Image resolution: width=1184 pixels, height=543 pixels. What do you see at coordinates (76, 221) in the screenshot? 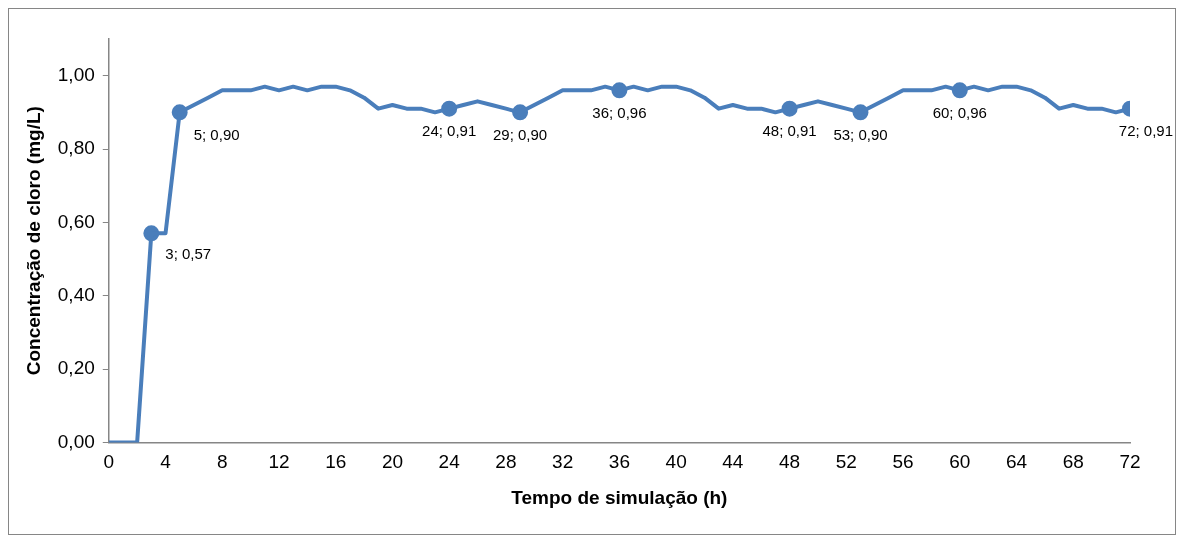
I see `y-tick-label: 0,60` at bounding box center [76, 221].